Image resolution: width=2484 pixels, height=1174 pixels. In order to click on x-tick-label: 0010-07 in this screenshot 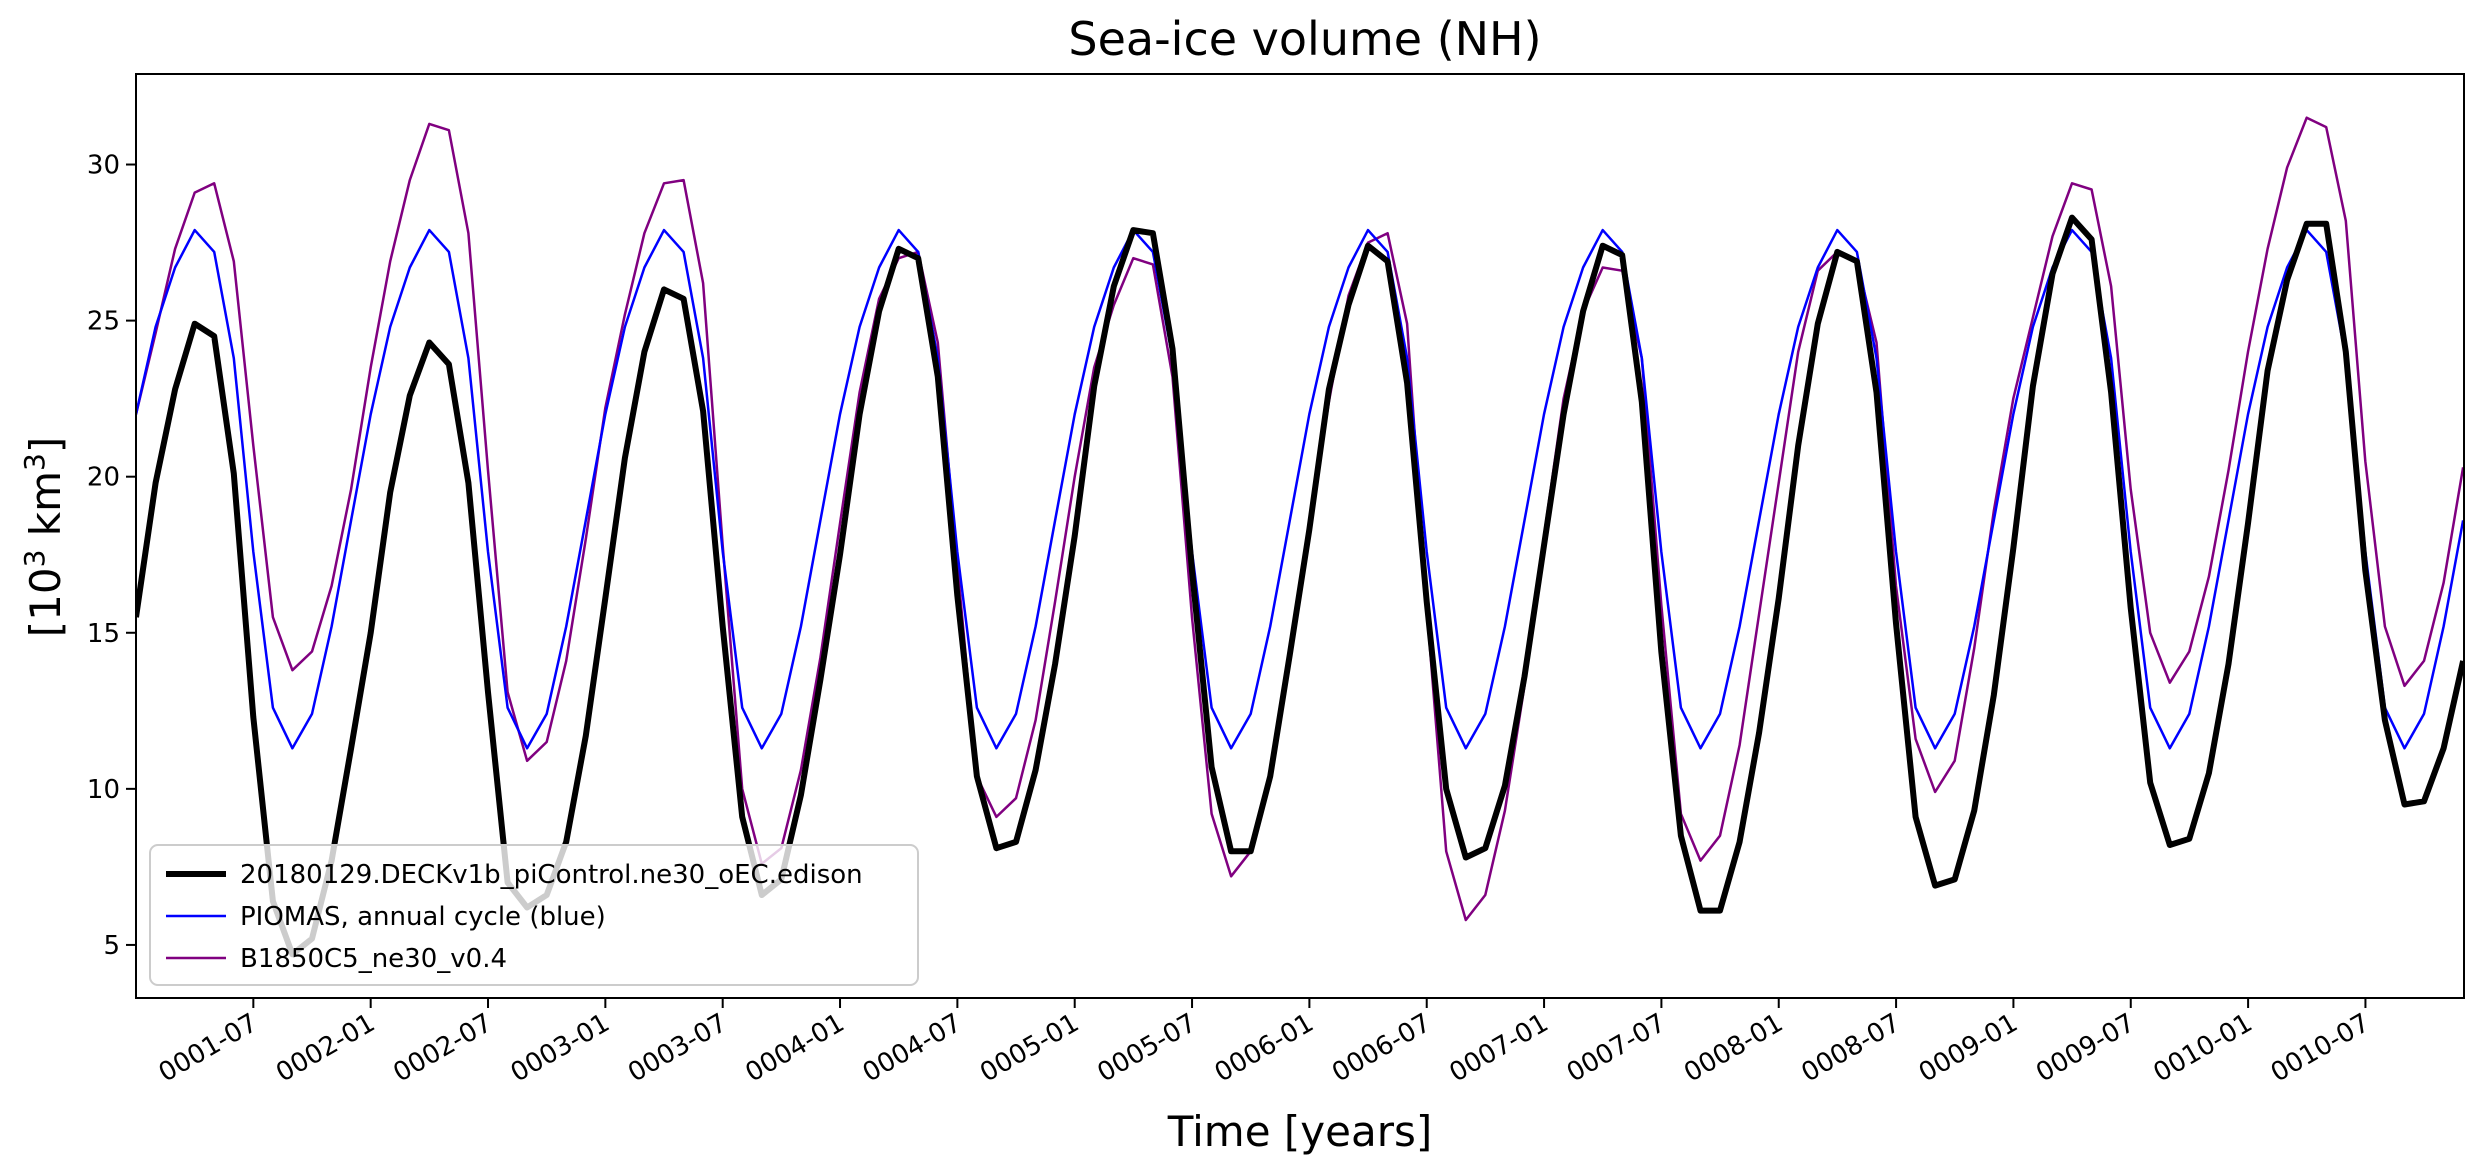, I will do `click(2320, 1048)`.